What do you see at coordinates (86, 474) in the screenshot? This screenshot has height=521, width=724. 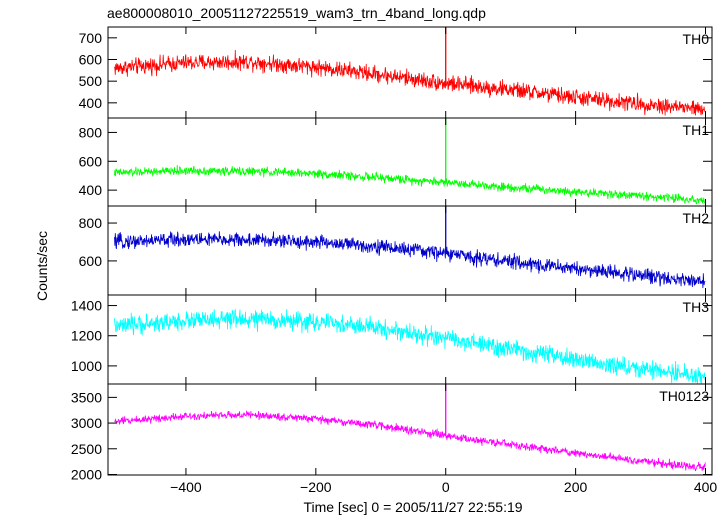 I see `y-tick-label: 2000` at bounding box center [86, 474].